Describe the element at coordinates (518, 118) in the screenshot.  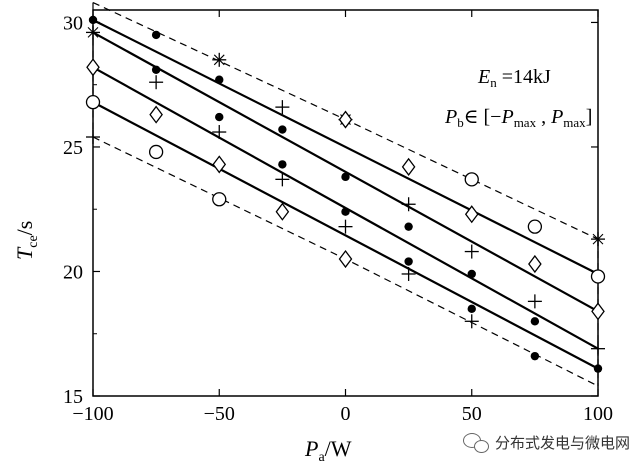
I see `annotation-pb-range: Pb∈ [−Pmax , Pmax]` at that location.